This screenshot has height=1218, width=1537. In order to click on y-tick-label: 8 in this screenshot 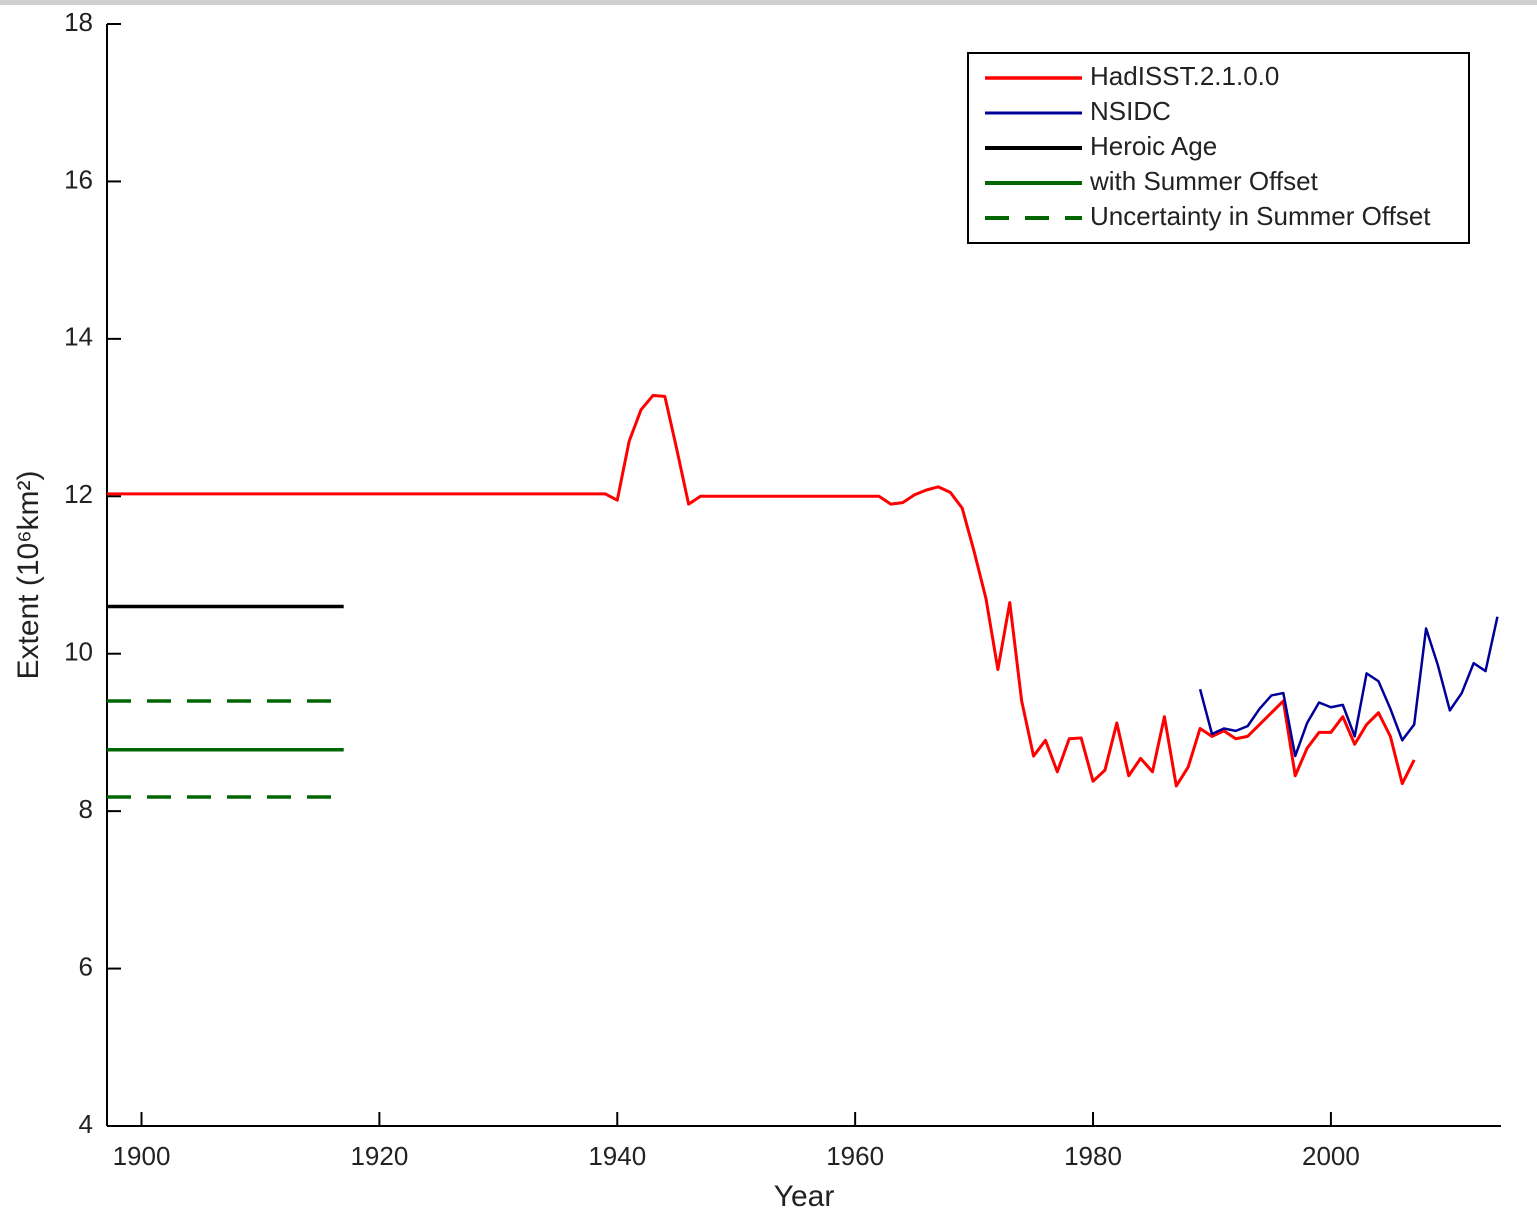, I will do `click(86, 809)`.